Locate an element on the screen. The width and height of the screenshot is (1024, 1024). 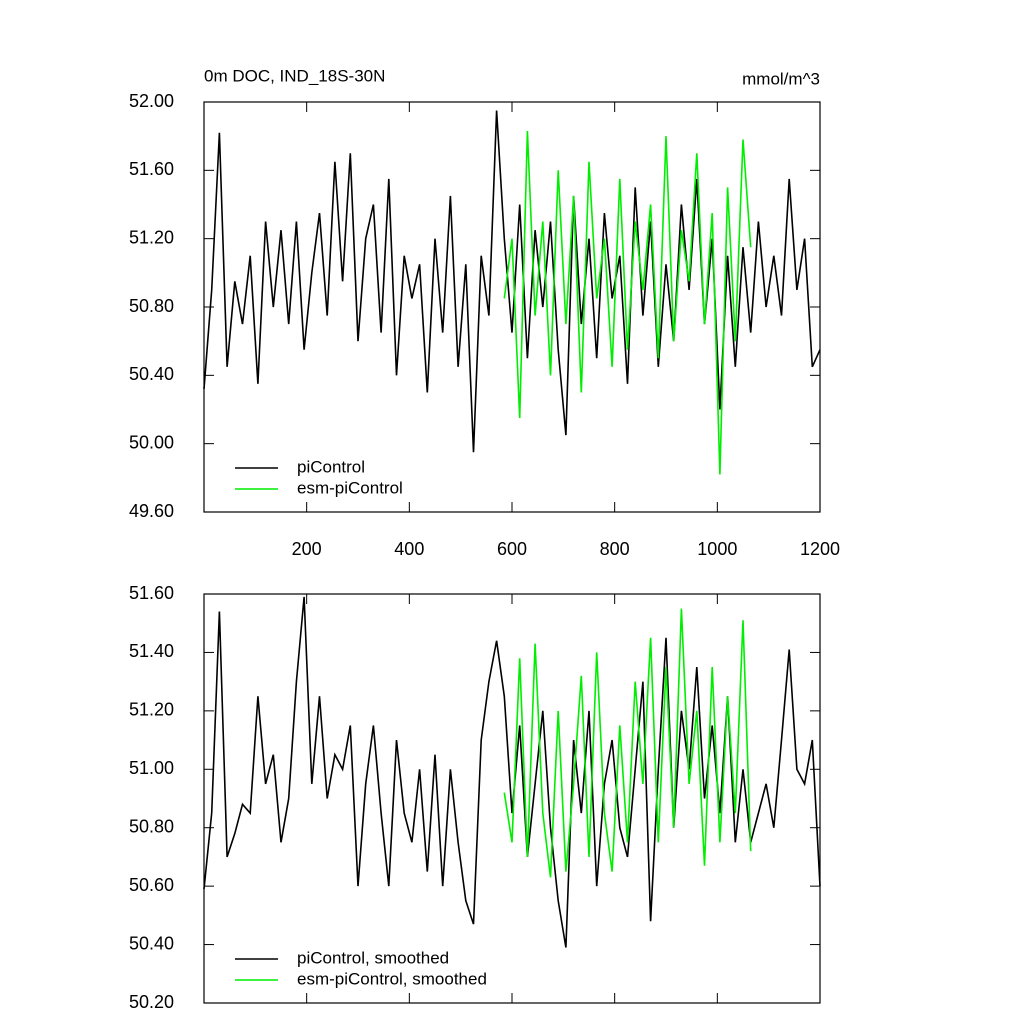
y-tick-label: 49.60 is located at coordinates (151, 511).